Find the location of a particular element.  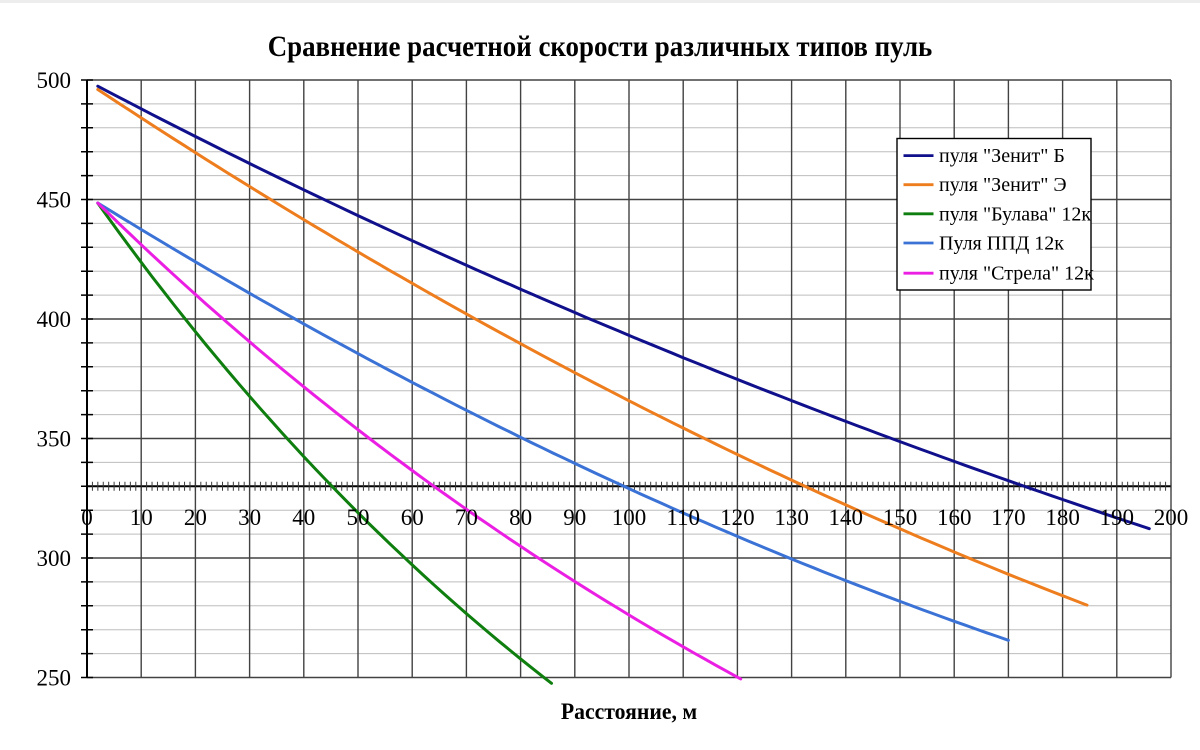

svg-text: 300 is located at coordinates (54, 558).